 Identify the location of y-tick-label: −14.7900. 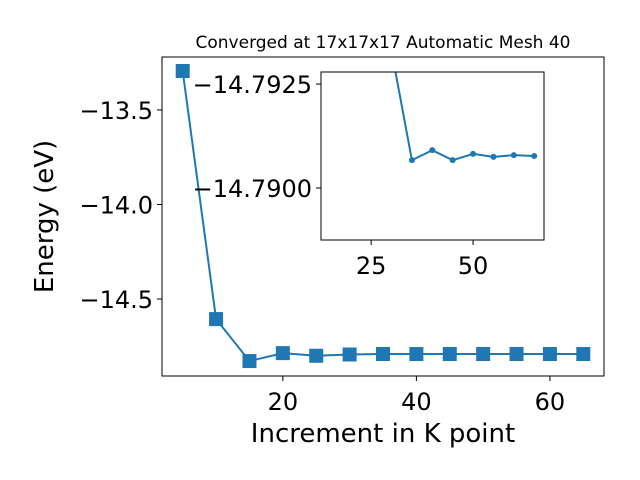
(252, 189).